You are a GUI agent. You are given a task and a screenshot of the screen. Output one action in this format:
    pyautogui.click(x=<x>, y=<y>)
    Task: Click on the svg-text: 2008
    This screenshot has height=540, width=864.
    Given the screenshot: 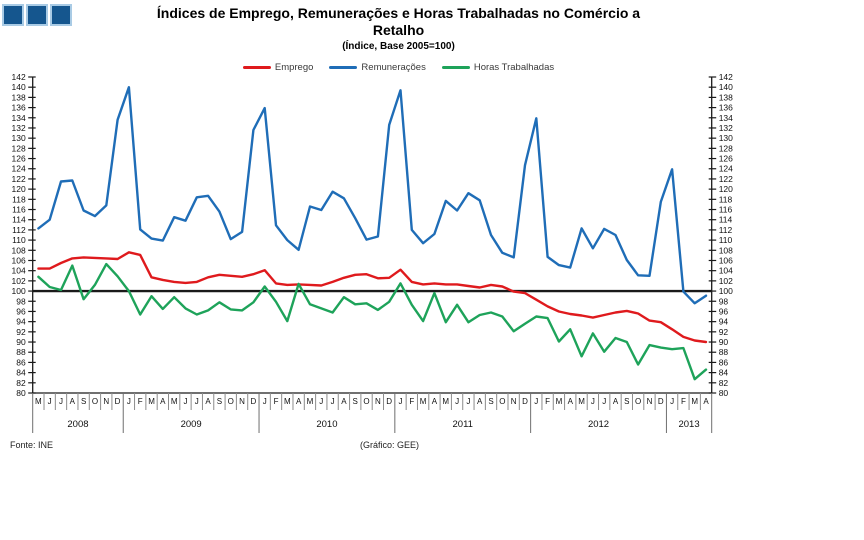 What is the action you would take?
    pyautogui.click(x=77, y=424)
    